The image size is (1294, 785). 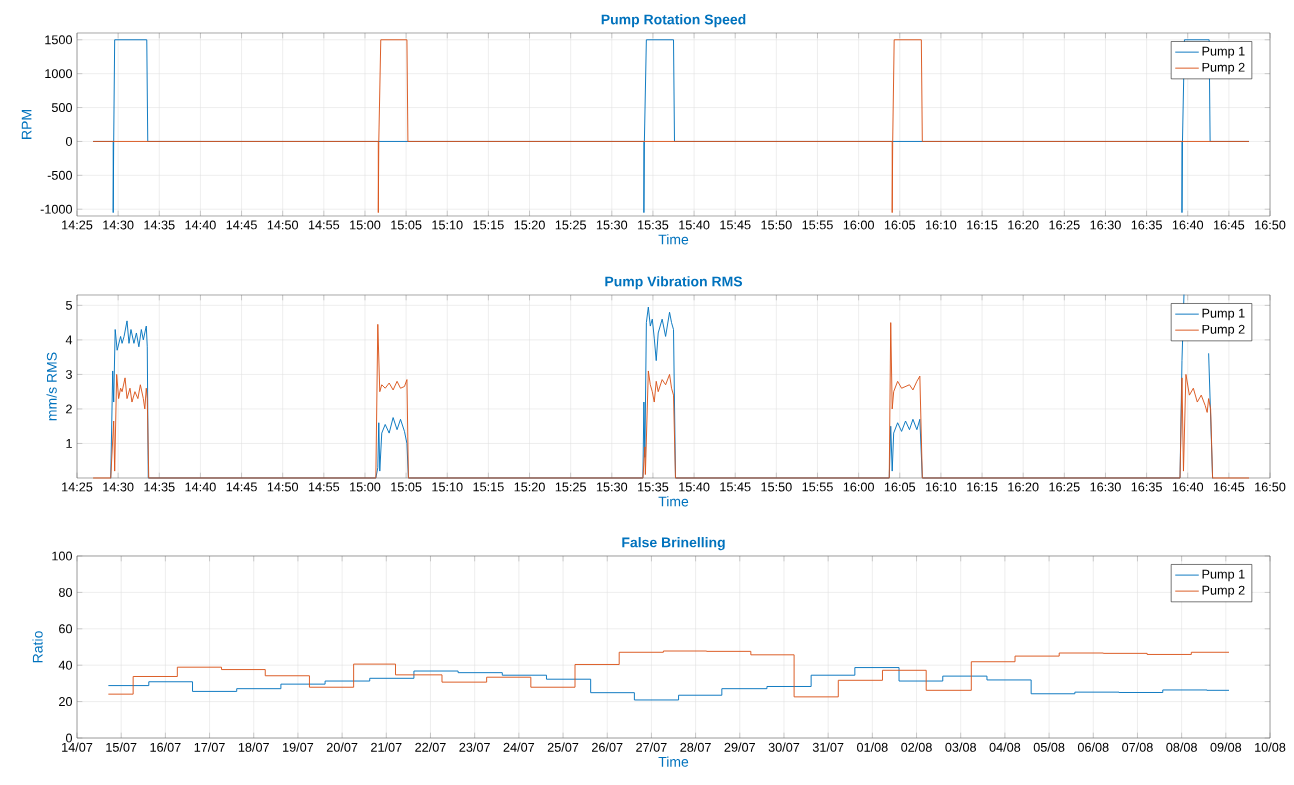 What do you see at coordinates (324, 225) in the screenshot?
I see `x-tick-label: 14:55` at bounding box center [324, 225].